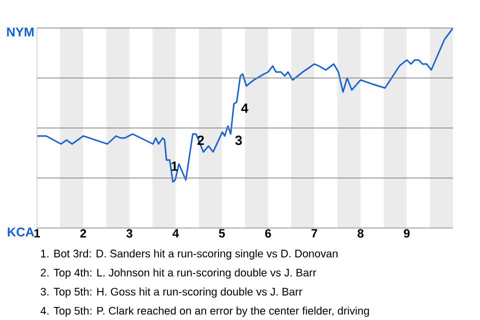 The image size is (480, 320). What do you see at coordinates (175, 166) in the screenshot?
I see `annotation: 1` at bounding box center [175, 166].